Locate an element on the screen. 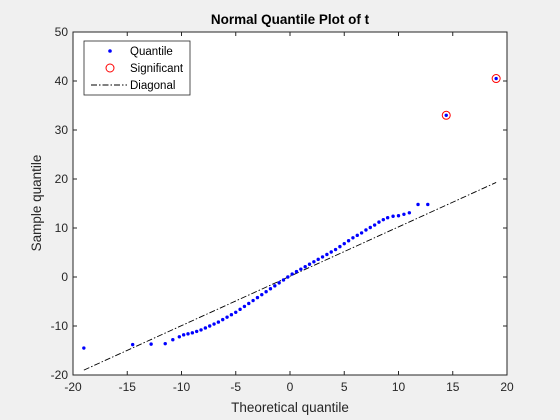 This screenshot has height=420, width=560. x-tick-label: 0 is located at coordinates (290, 387).